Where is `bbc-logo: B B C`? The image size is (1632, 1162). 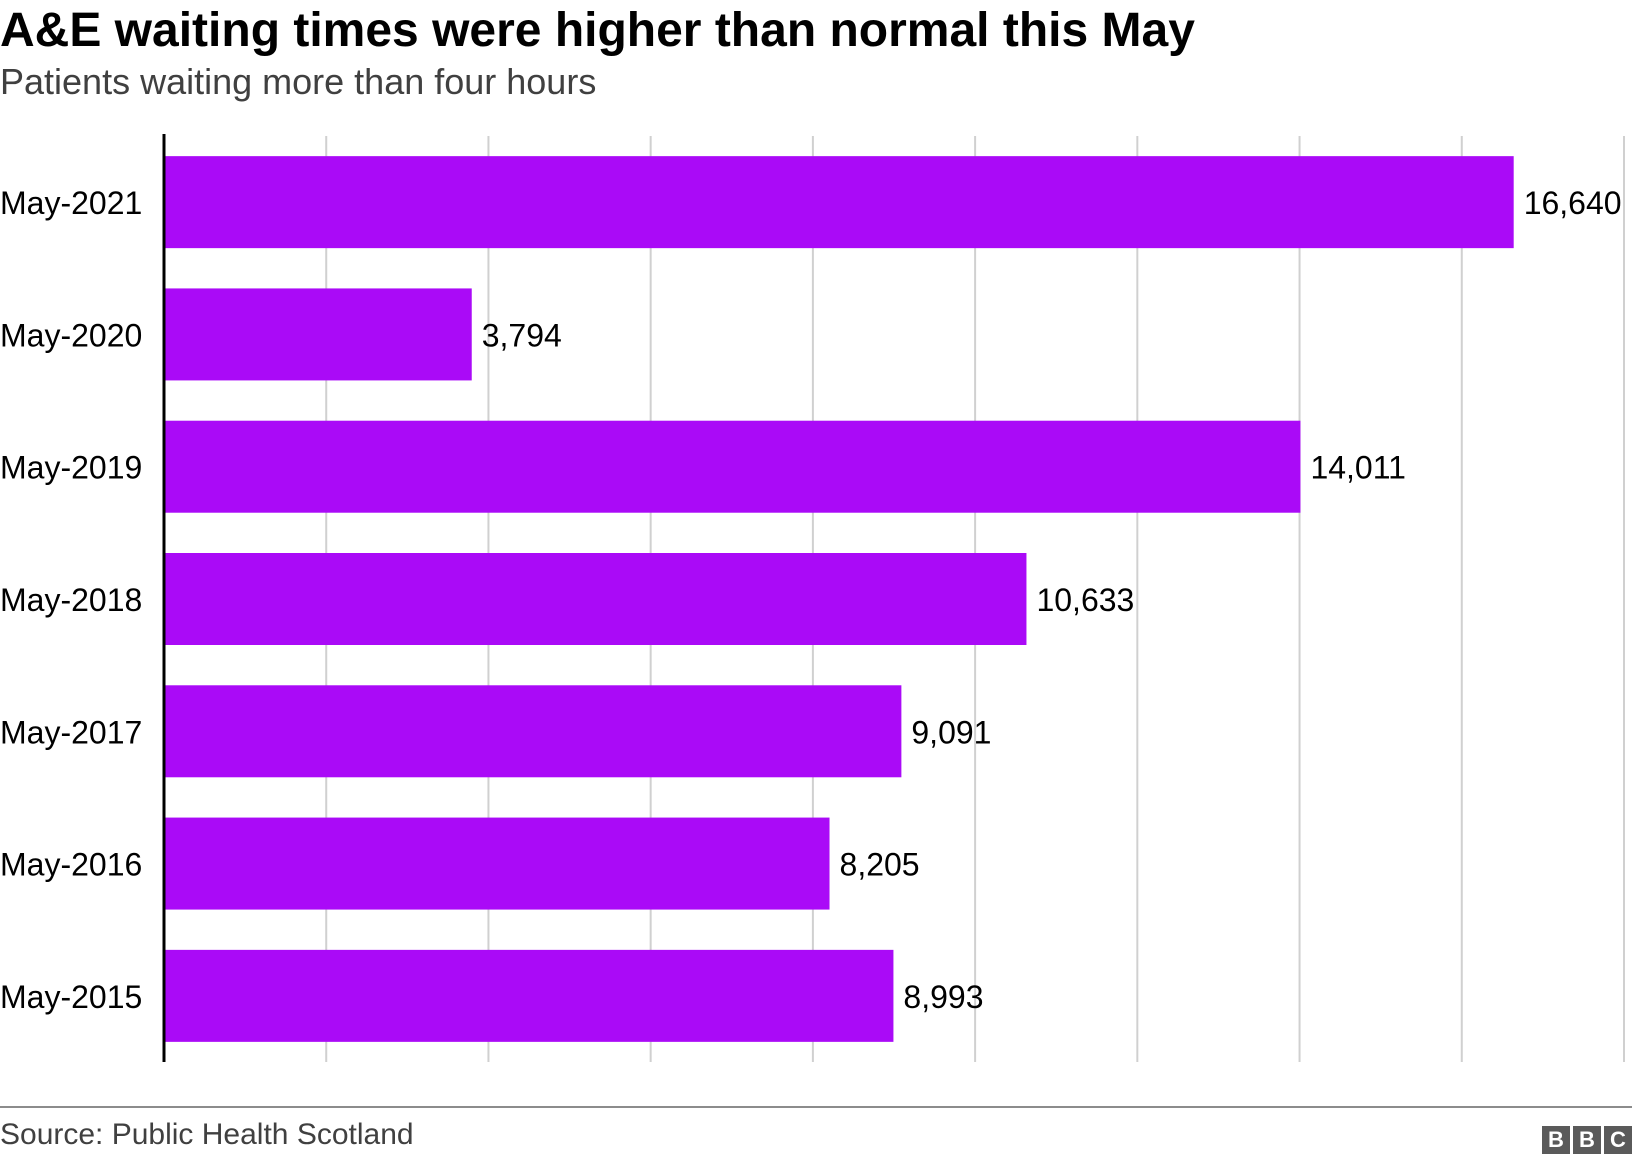
bbc-logo: B B C is located at coordinates (1587, 1140).